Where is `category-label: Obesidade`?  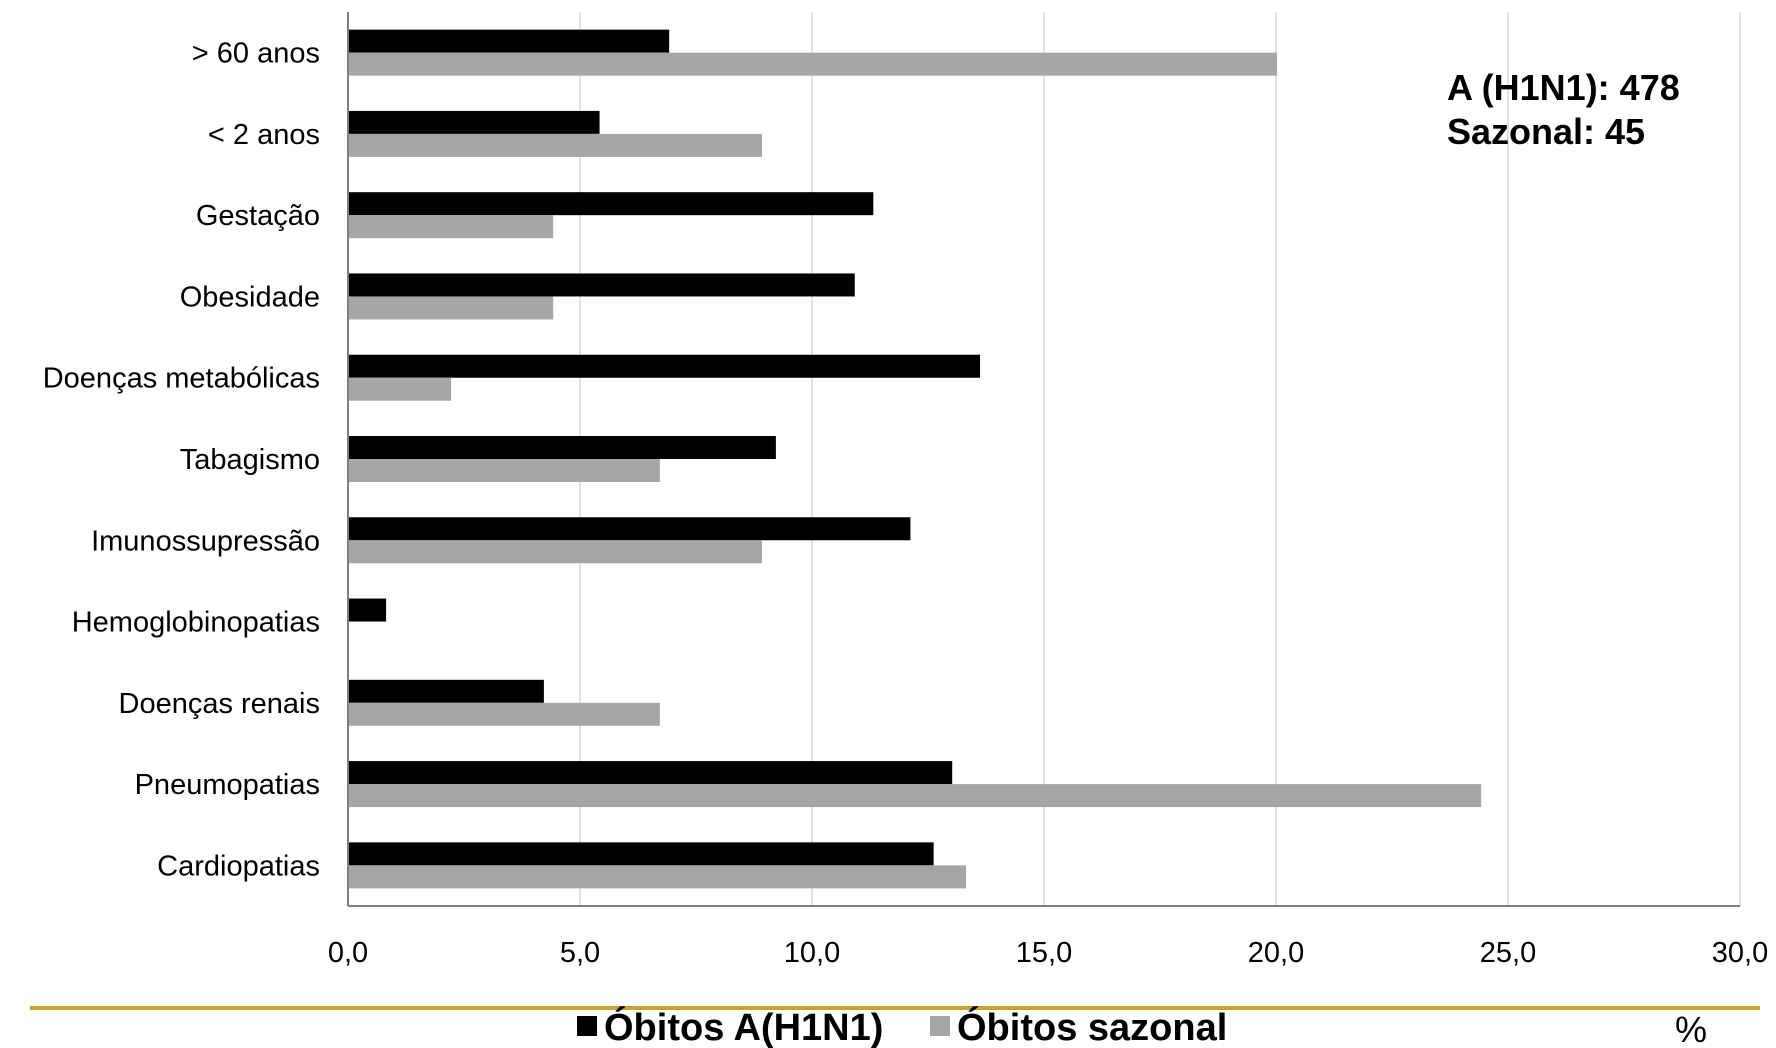 category-label: Obesidade is located at coordinates (250, 297).